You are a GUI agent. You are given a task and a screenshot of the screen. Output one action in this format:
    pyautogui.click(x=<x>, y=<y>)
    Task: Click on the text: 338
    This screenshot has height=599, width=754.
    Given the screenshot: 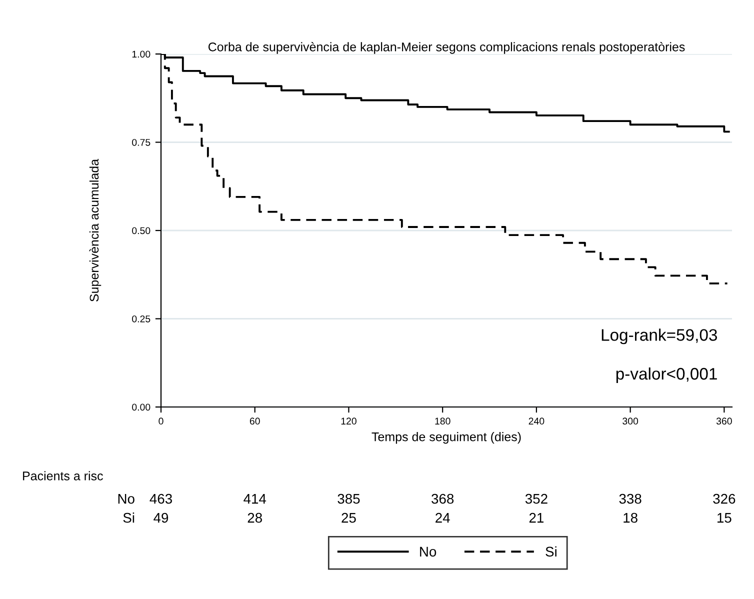 What is the action you would take?
    pyautogui.click(x=630, y=499)
    